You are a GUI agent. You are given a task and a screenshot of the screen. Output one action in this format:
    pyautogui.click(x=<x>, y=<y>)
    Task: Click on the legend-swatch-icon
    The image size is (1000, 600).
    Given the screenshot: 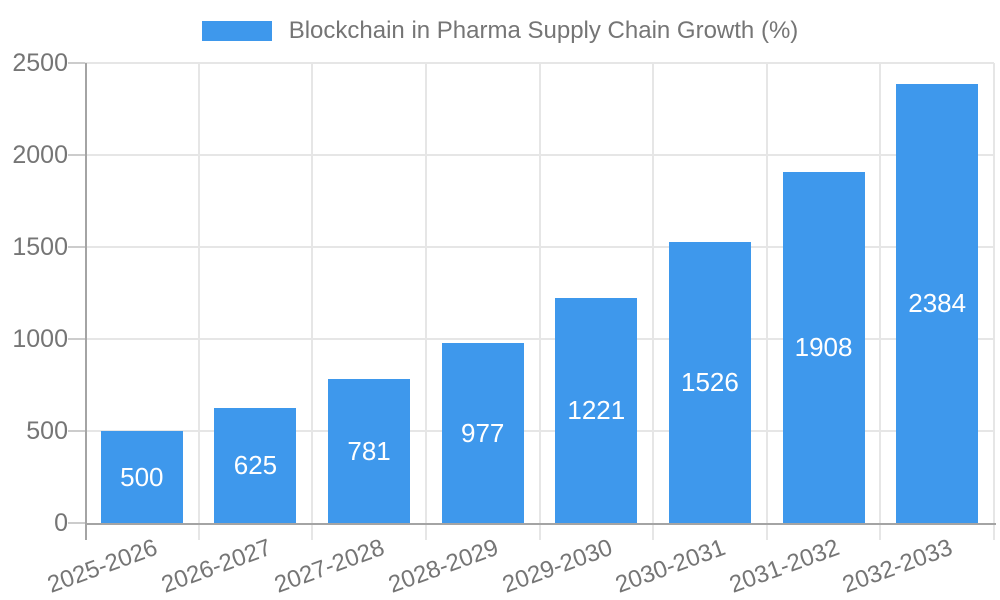 What is the action you would take?
    pyautogui.click(x=236, y=31)
    